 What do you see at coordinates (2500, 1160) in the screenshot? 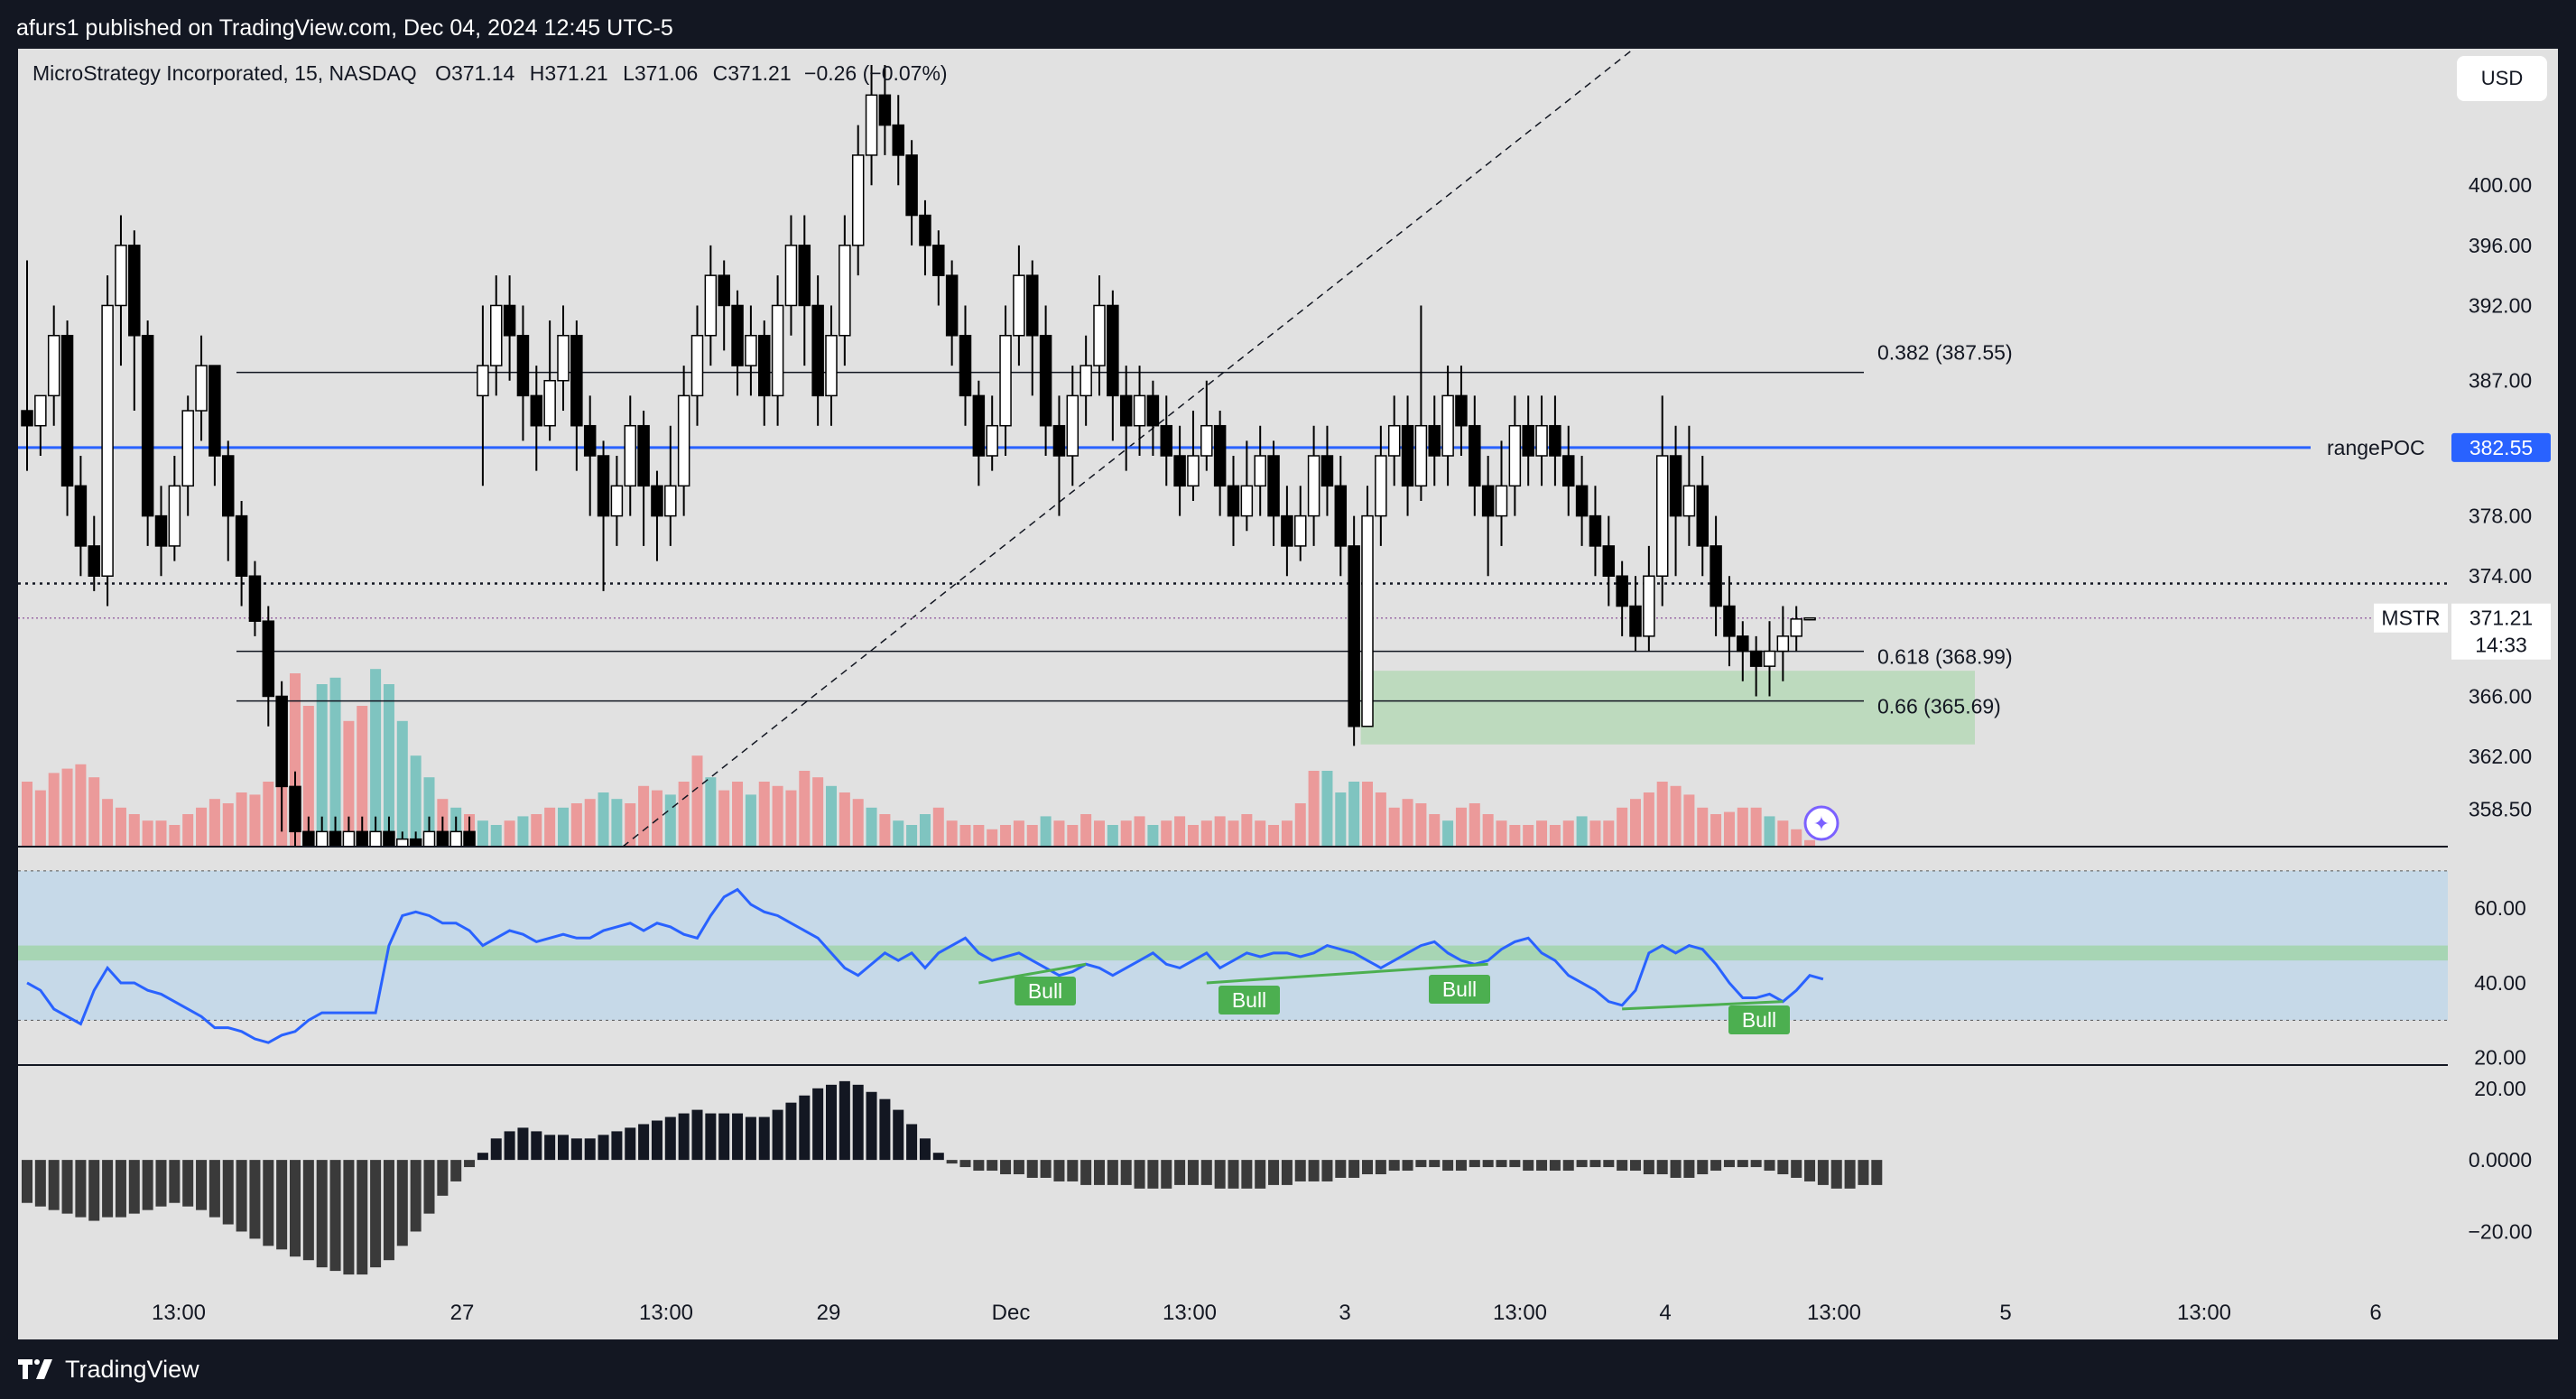
I see `macd-tick-label: 0.0000` at bounding box center [2500, 1160].